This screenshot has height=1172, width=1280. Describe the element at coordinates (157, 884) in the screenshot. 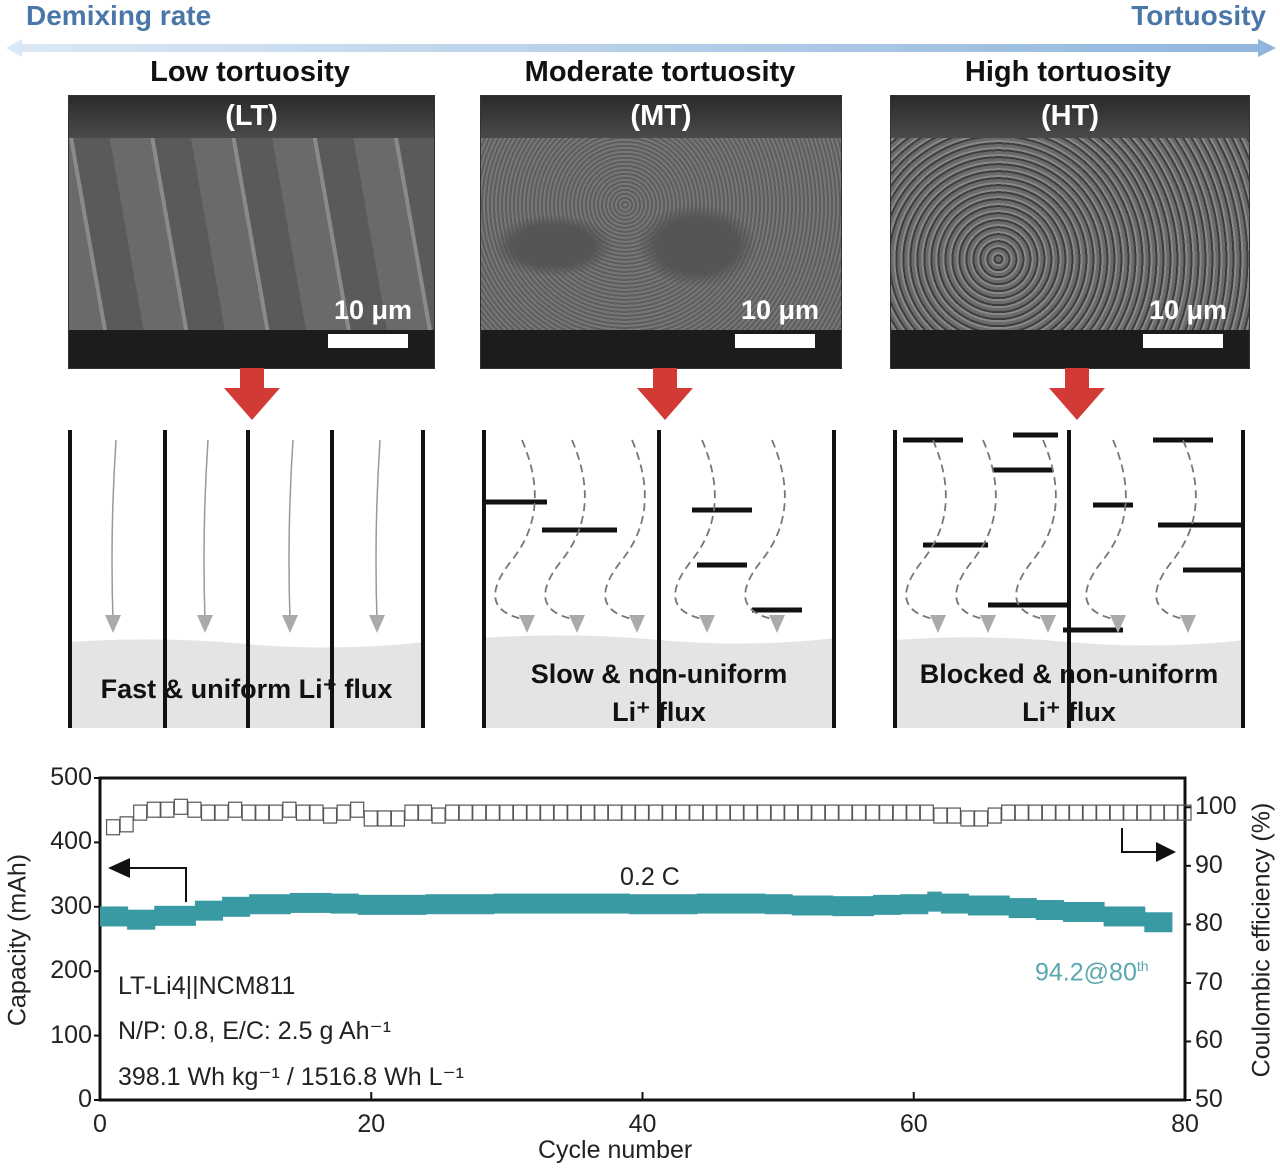

I see `left-axis-indicator-line` at that location.